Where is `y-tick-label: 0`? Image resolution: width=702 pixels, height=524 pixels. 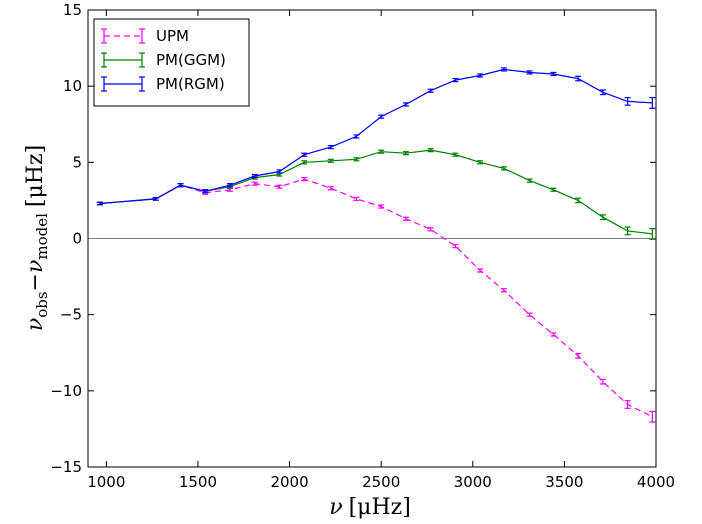
y-tick-label: 0 is located at coordinates (77, 239).